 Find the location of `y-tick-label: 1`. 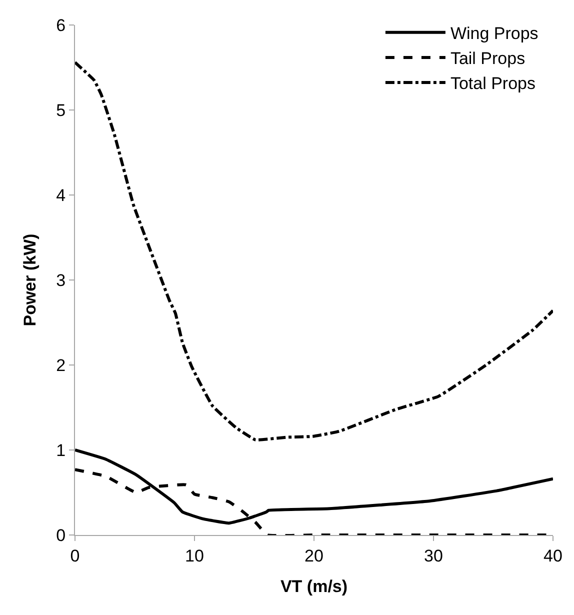

y-tick-label: 1 is located at coordinates (61, 450).